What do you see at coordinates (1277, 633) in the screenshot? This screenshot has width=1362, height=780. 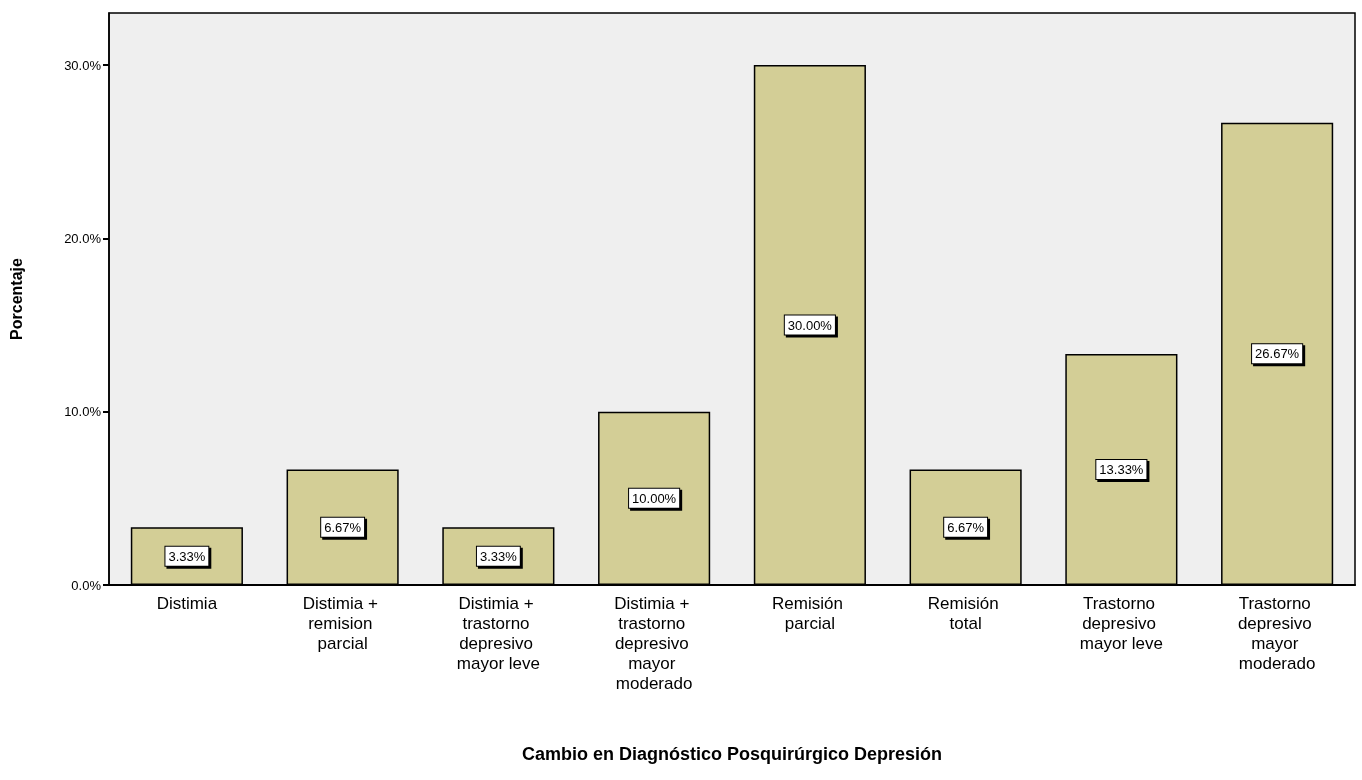 I see `x-tick-label: Trastorno depresivo mayor moderado` at bounding box center [1277, 633].